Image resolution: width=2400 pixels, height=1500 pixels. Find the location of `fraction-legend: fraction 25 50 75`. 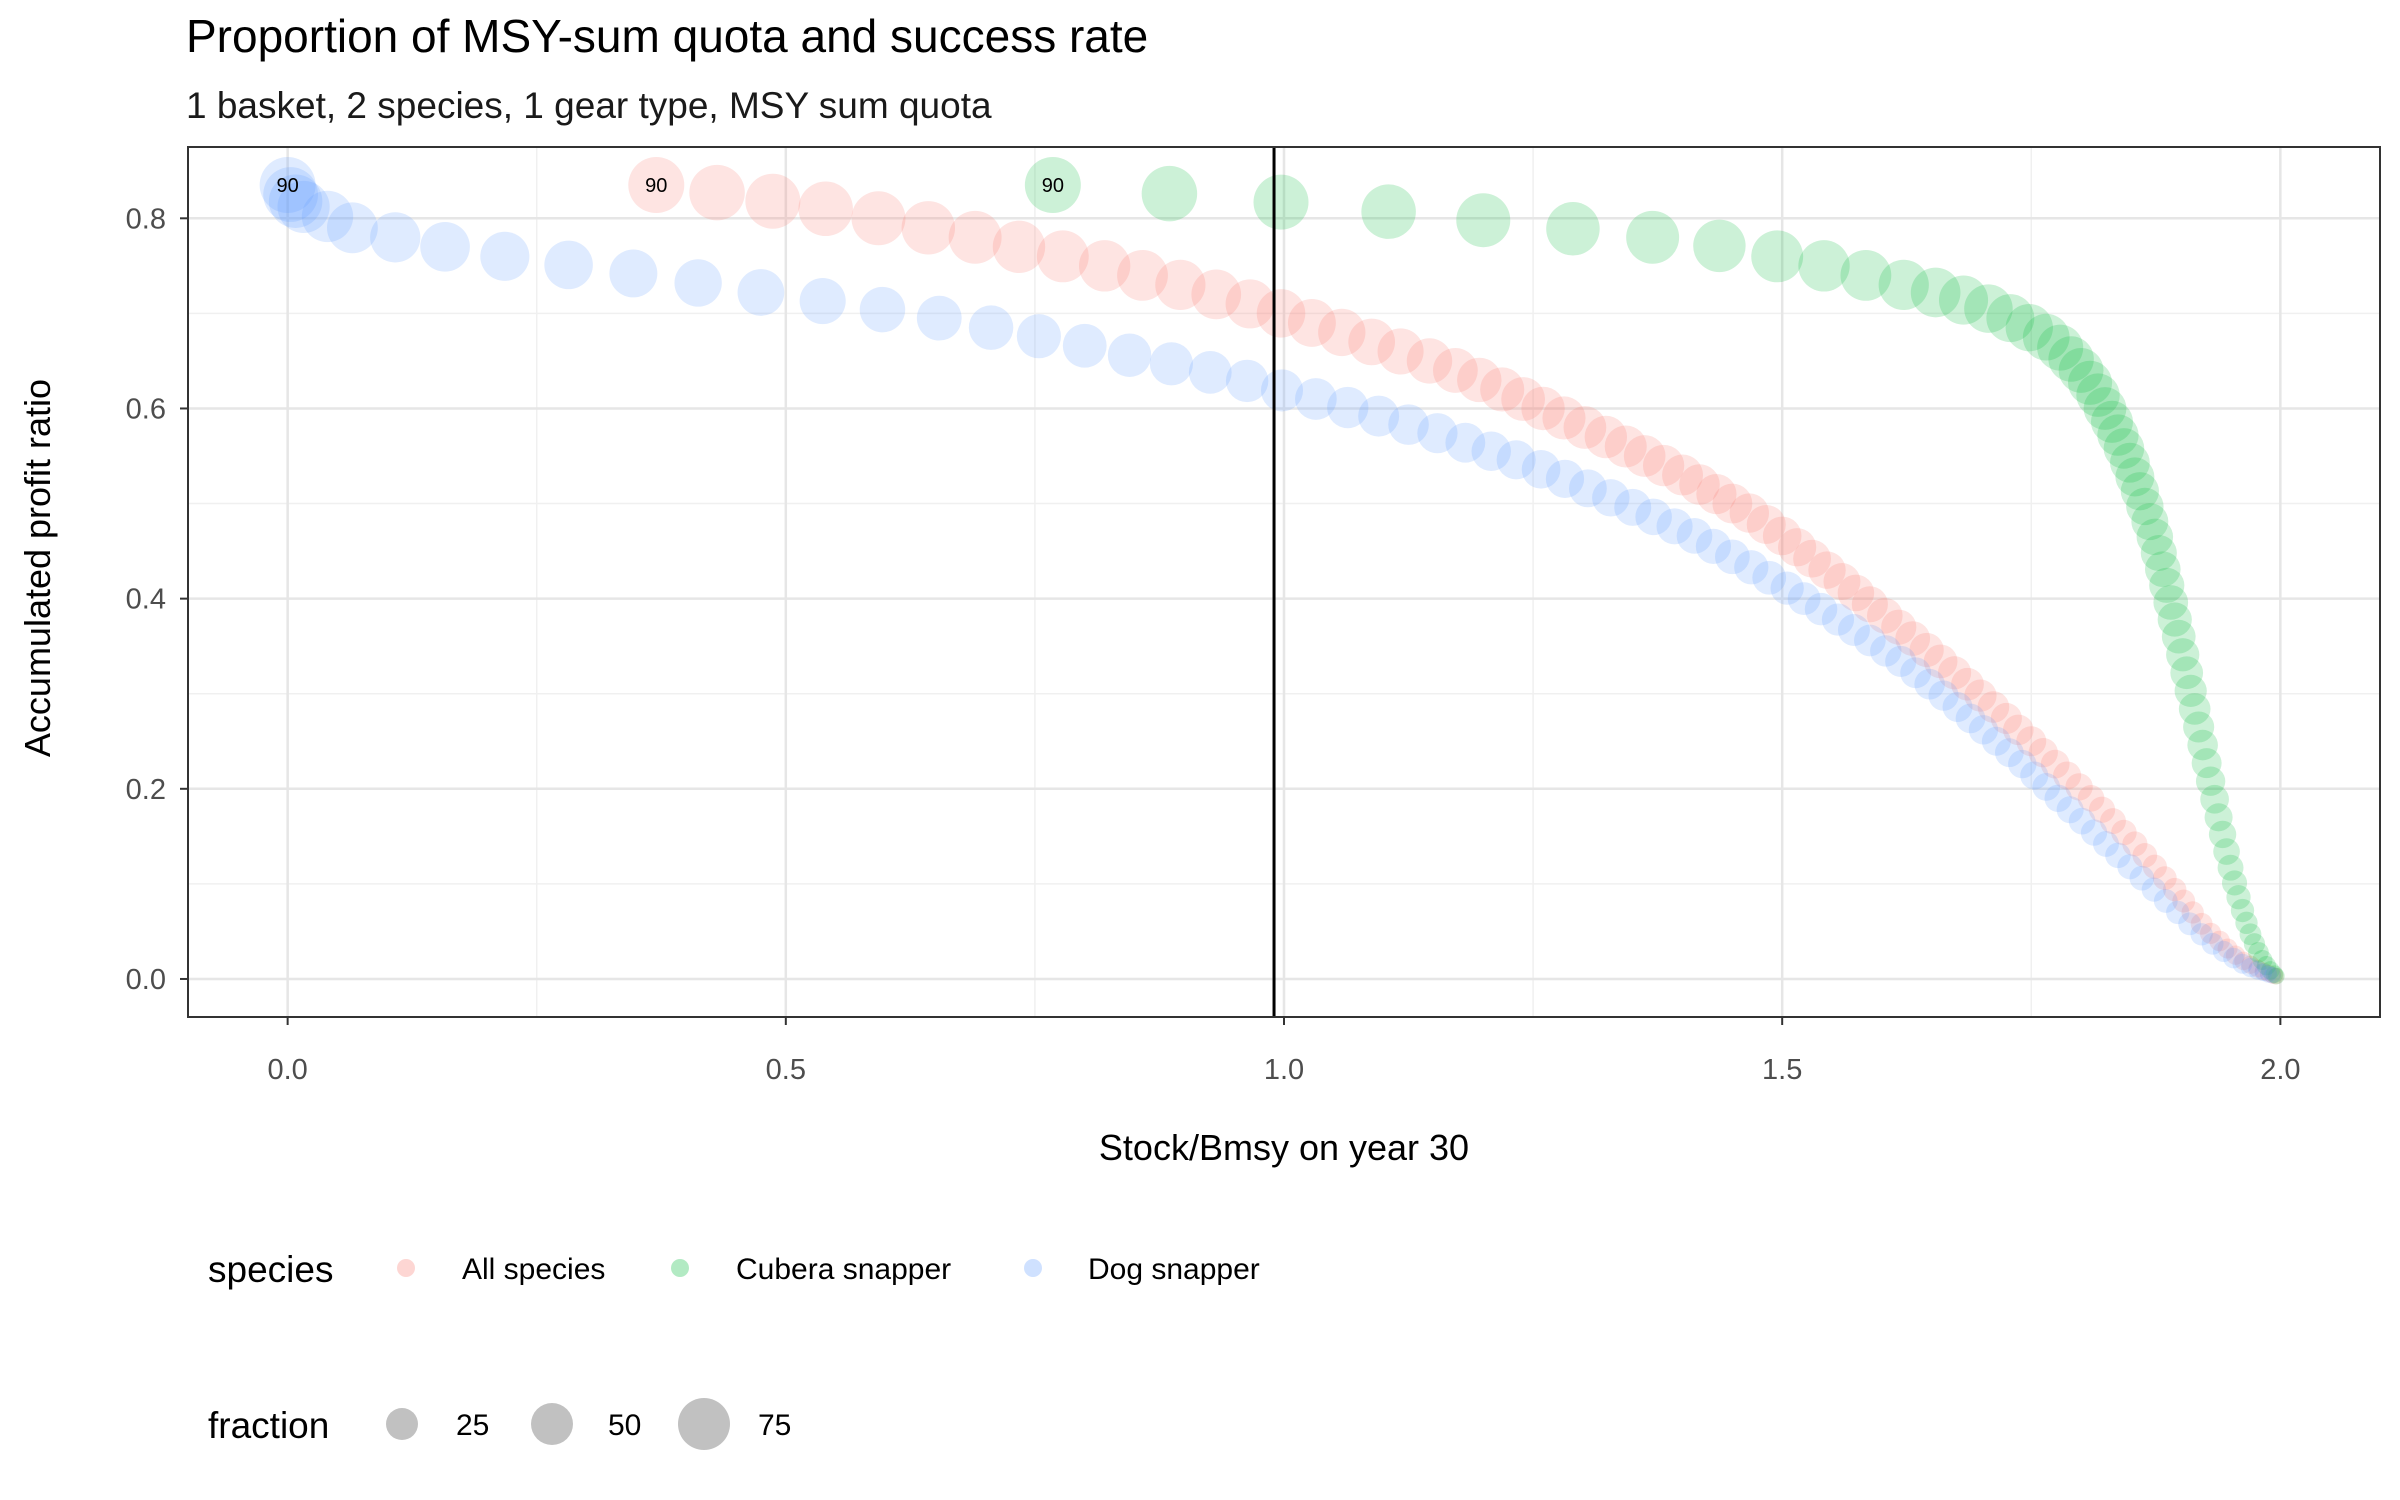

fraction-legend: fraction 25 50 75 is located at coordinates (499, 1424).